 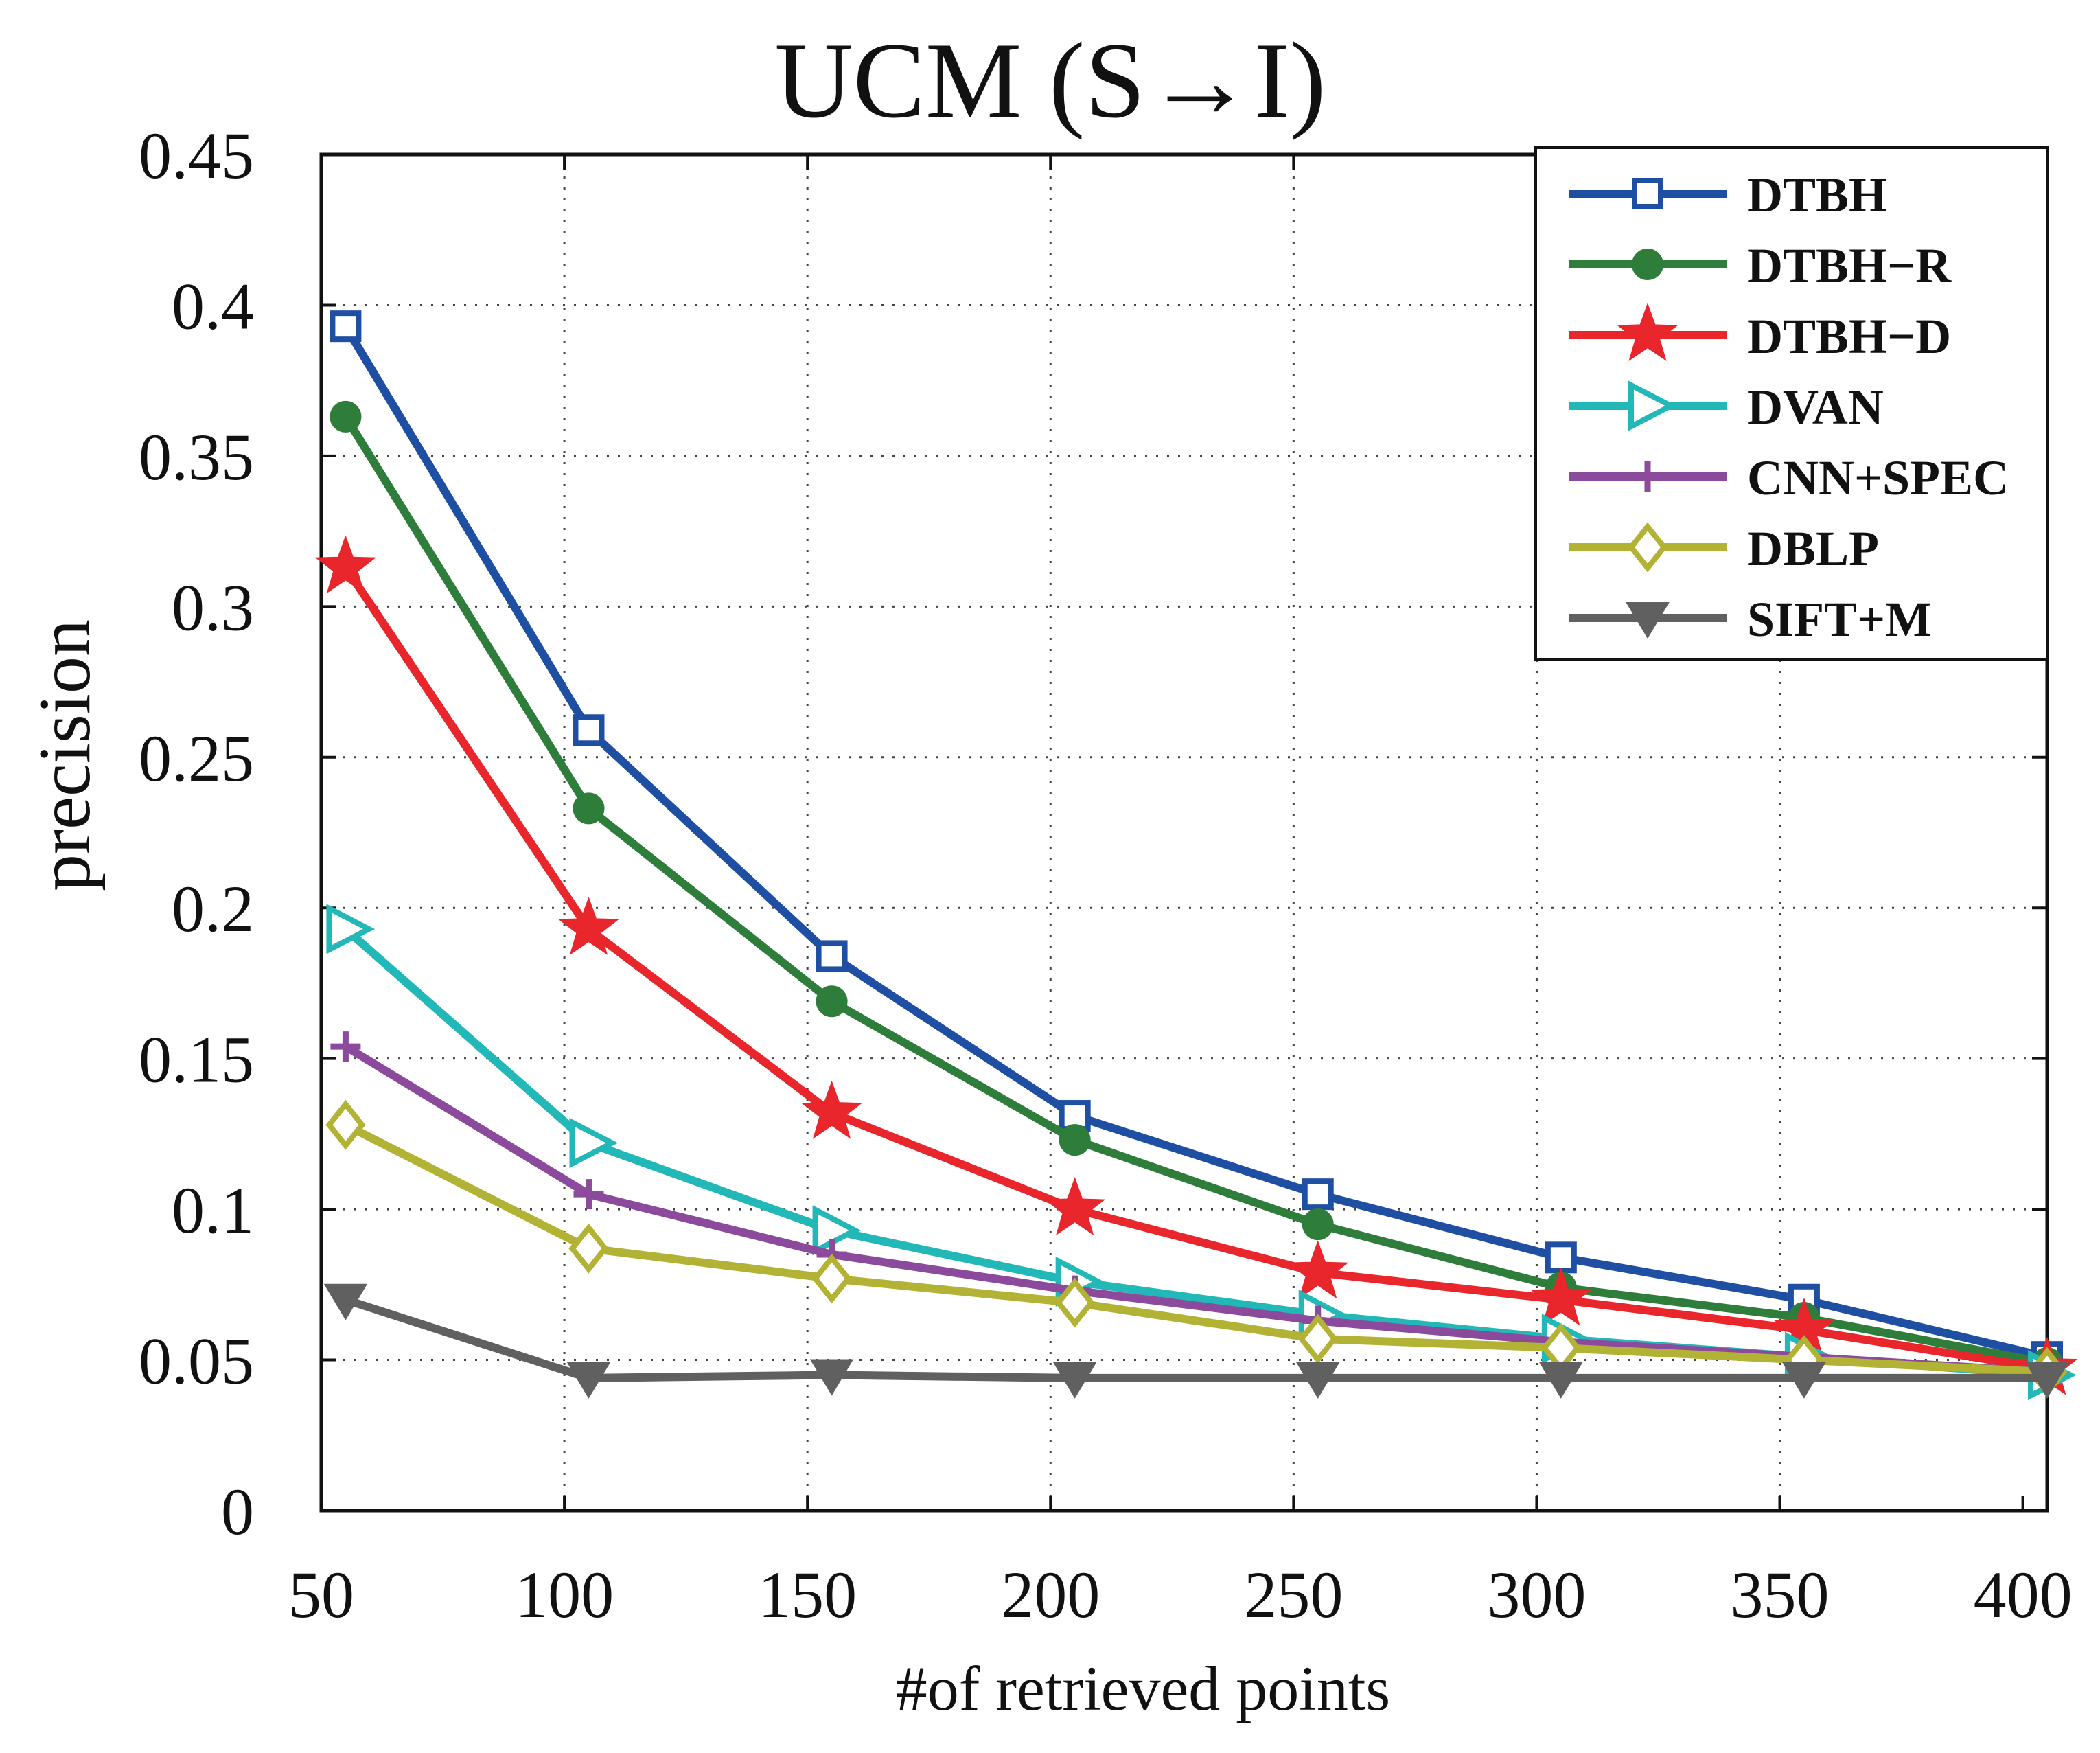 I want to click on x-tick-label: 350, so click(x=1781, y=1594).